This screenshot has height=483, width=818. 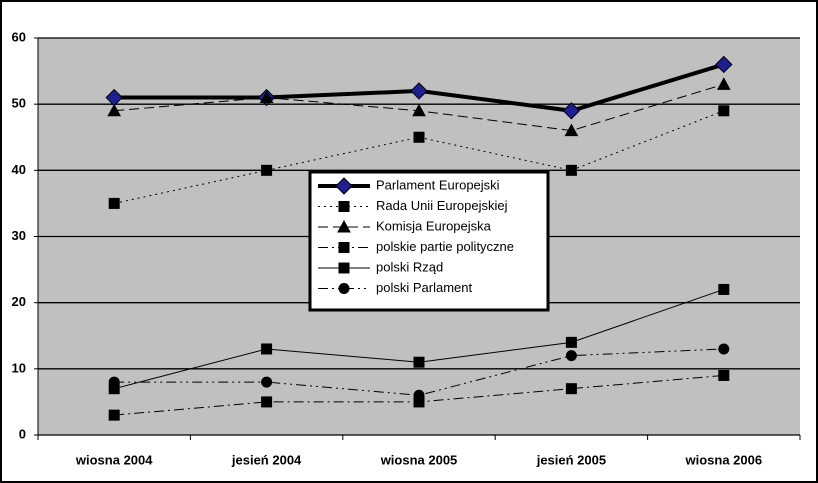 What do you see at coordinates (19, 103) in the screenshot?
I see `y-tick-label: 50` at bounding box center [19, 103].